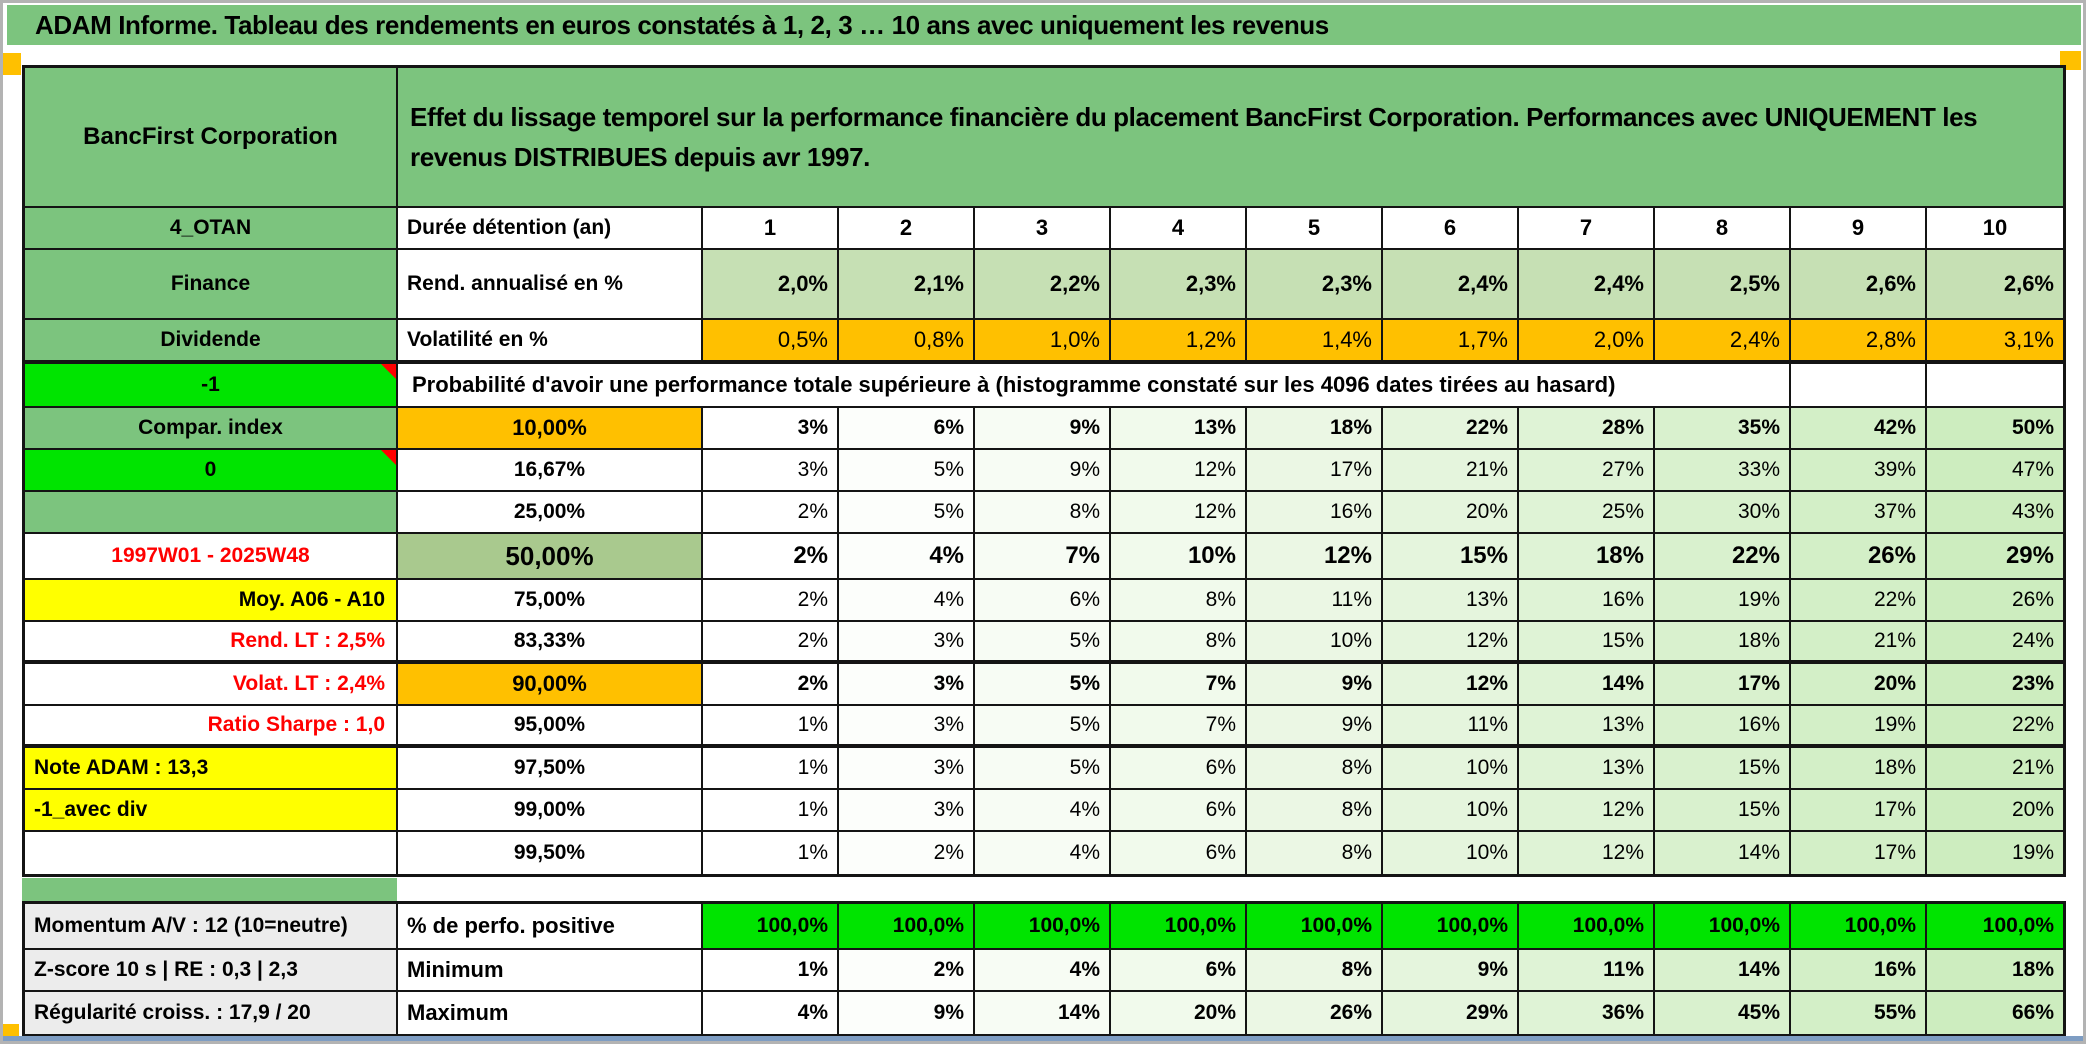  Describe the element at coordinates (1723, 428) in the screenshot. I see `probability-value-cell: 35%` at that location.